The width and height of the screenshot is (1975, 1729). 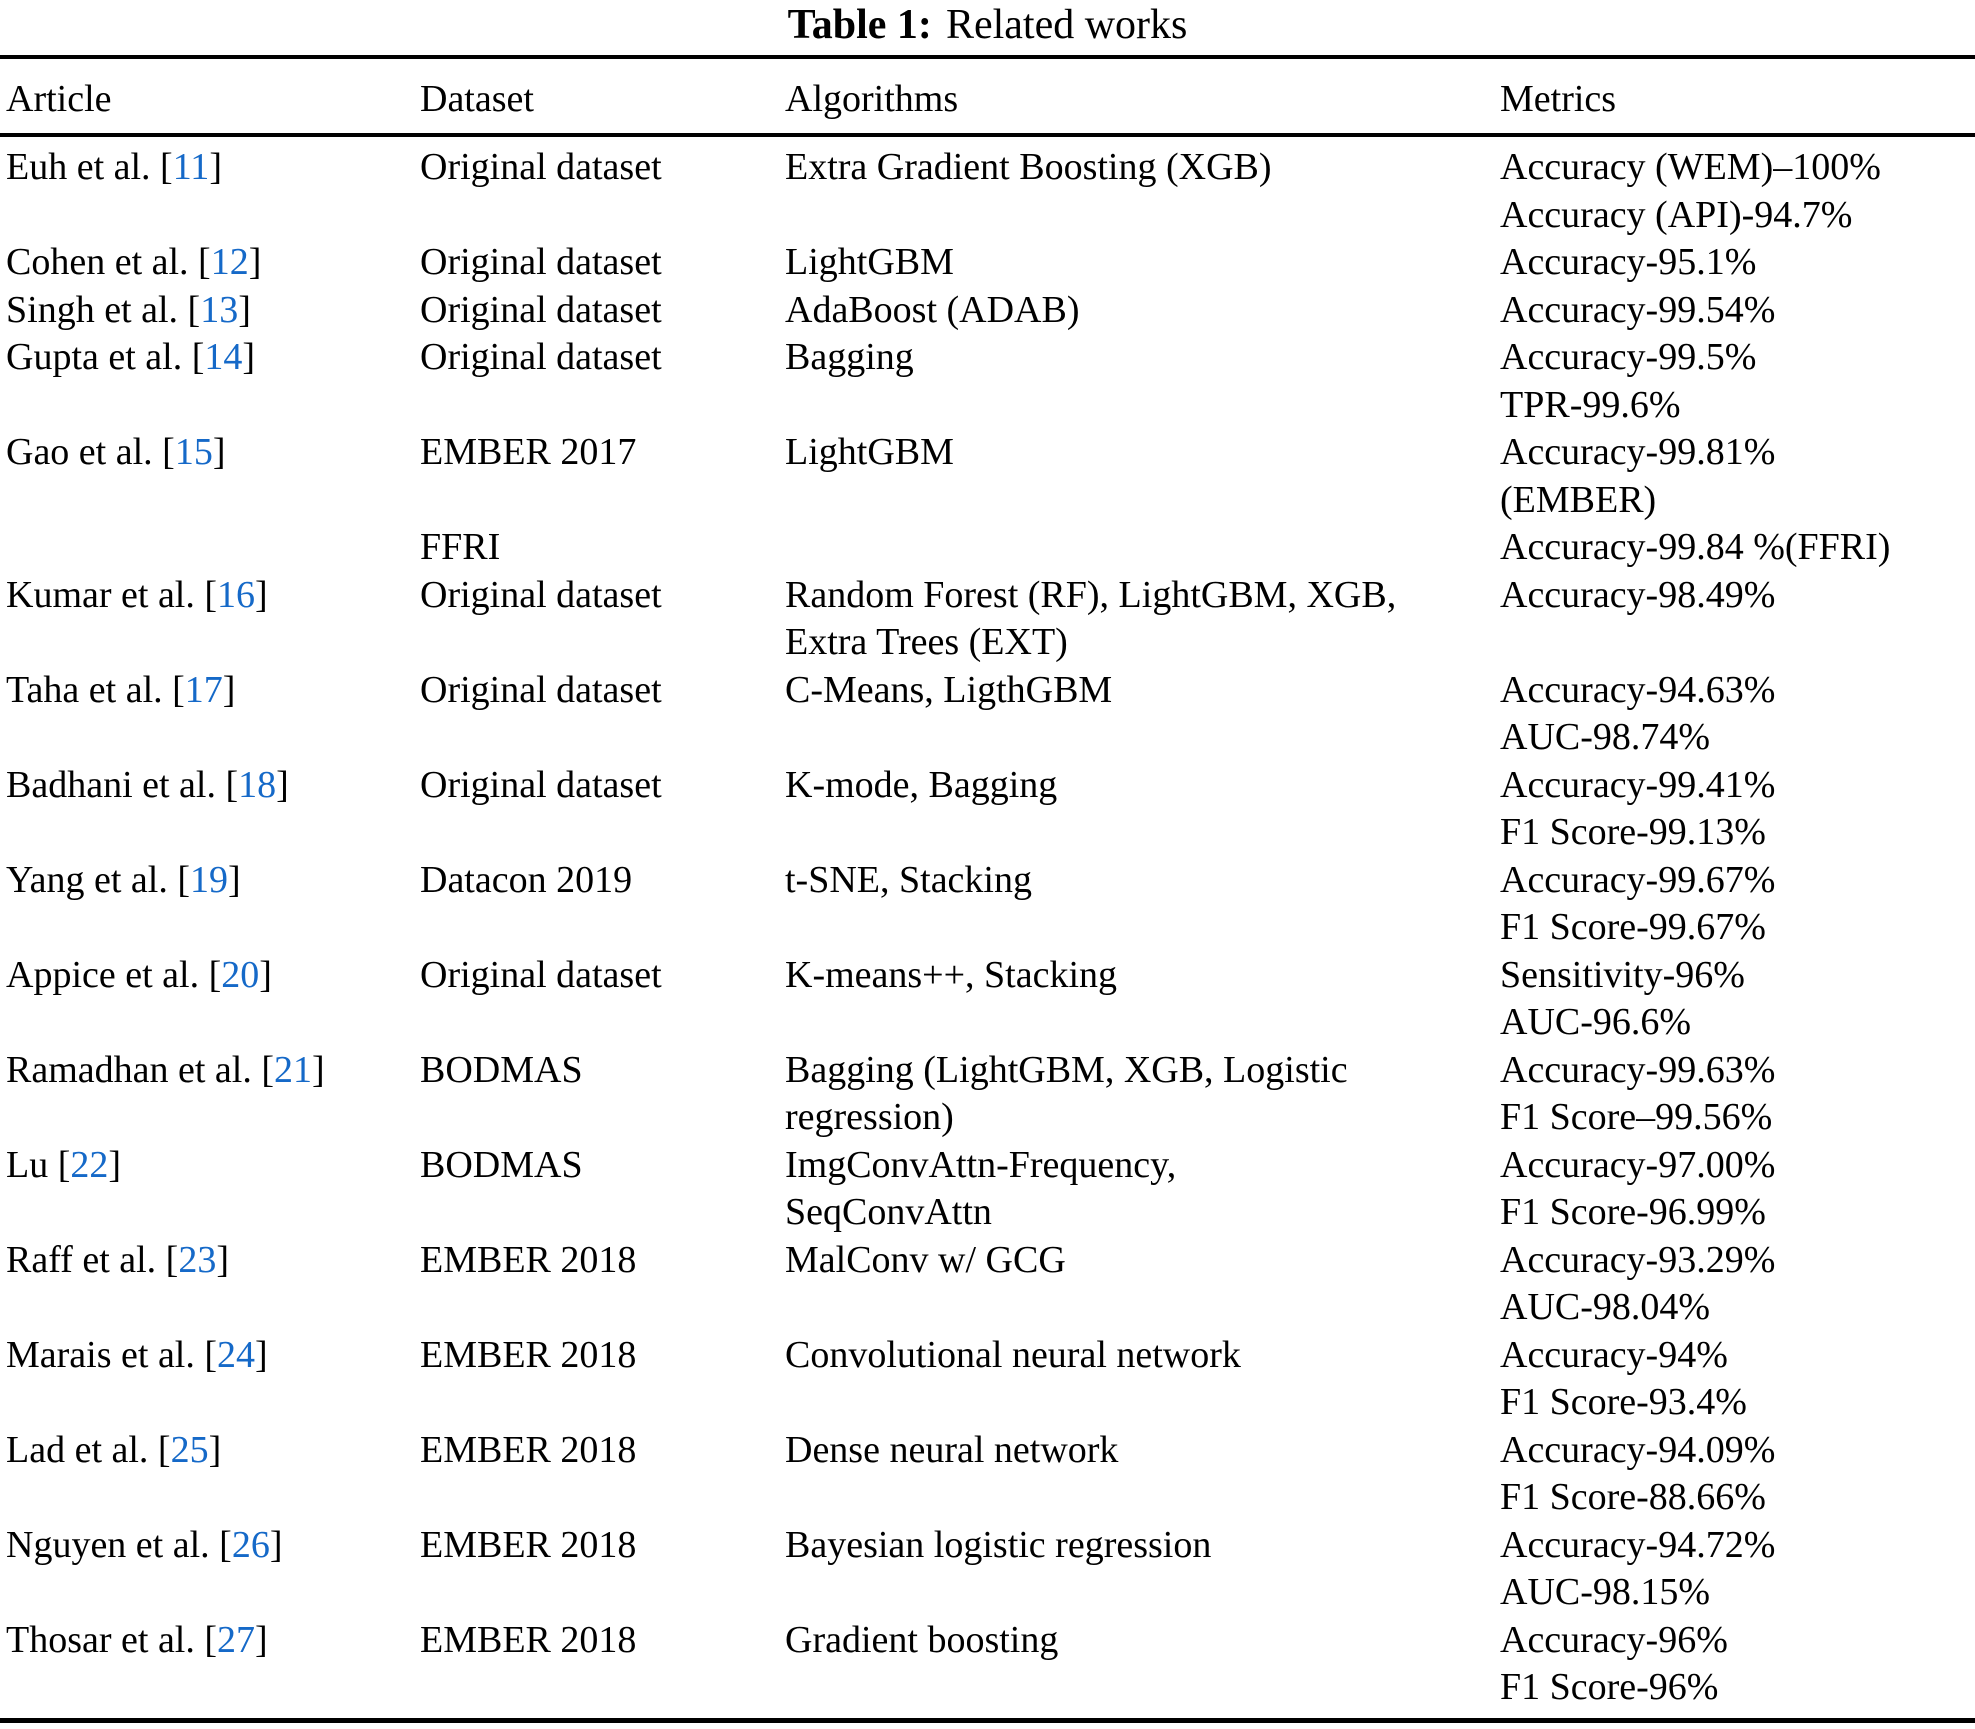 I want to click on metric-line: F1 Score–99.56%, so click(x=1636, y=1117).